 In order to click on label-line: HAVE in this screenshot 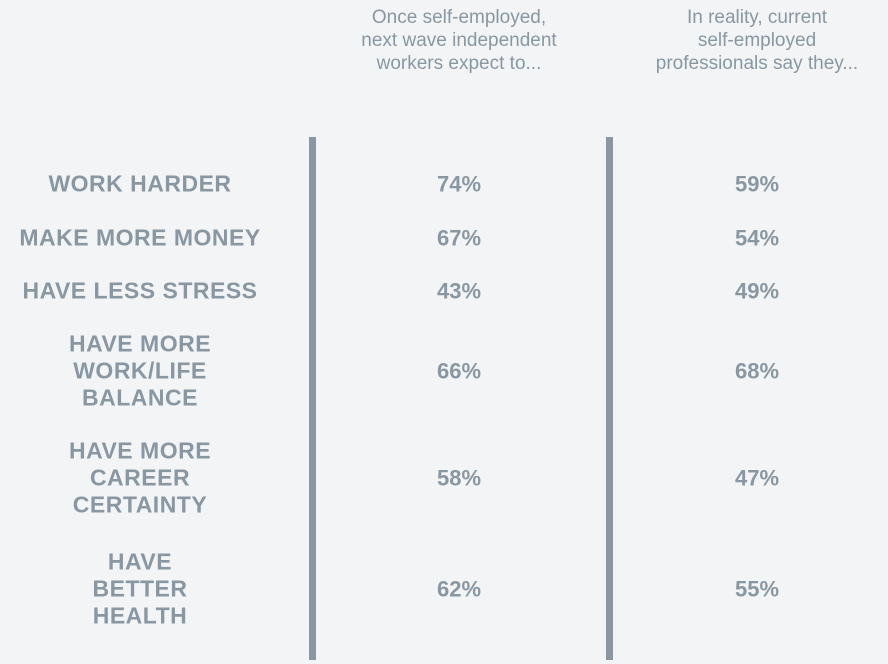, I will do `click(140, 561)`.